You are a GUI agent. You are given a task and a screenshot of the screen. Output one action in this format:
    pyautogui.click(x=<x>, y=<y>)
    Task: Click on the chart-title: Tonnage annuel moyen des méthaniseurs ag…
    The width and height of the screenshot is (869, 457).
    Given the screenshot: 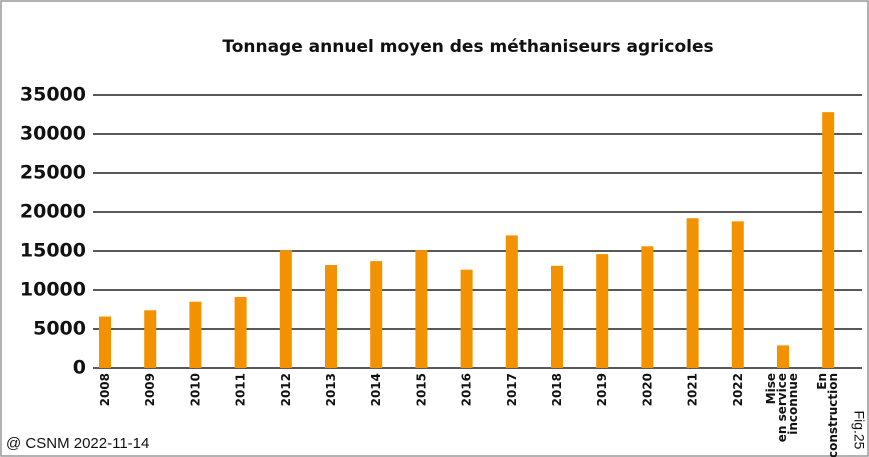 What is the action you would take?
    pyautogui.click(x=467, y=47)
    